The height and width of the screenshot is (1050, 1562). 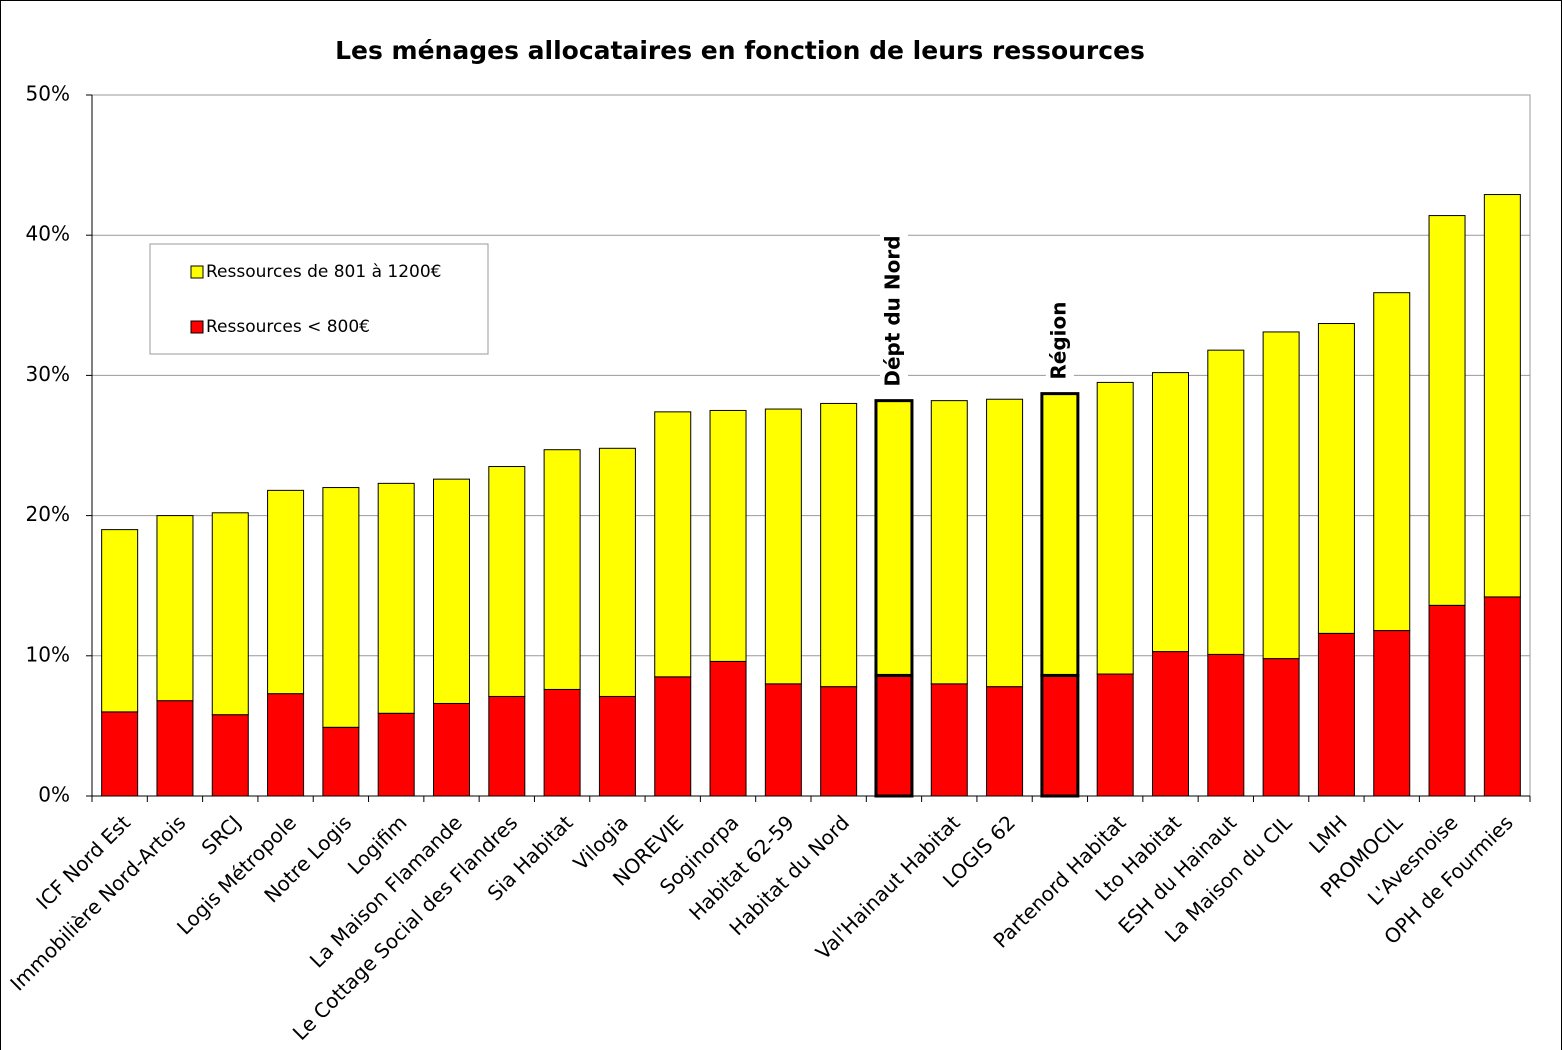 What do you see at coordinates (319, 299) in the screenshot?
I see `legend-box` at bounding box center [319, 299].